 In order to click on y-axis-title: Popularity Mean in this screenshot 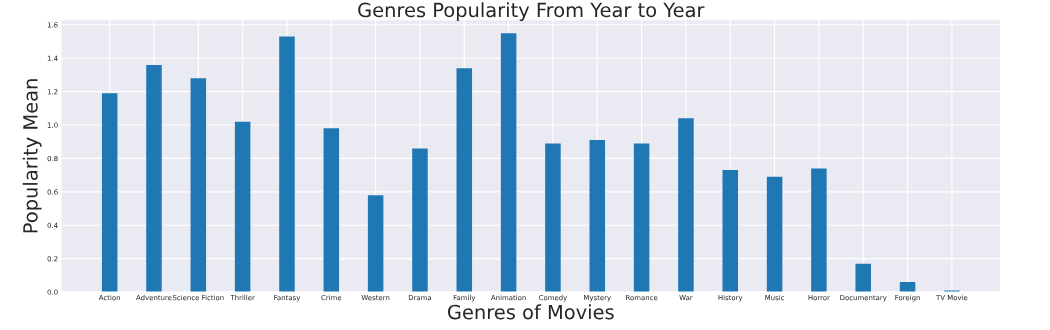, I will do `click(32, 156)`.